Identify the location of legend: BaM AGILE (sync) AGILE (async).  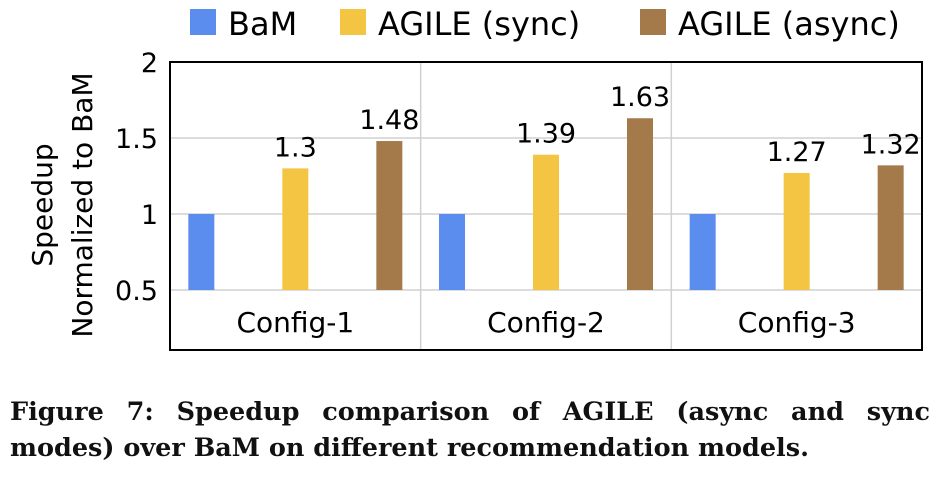
(545, 24).